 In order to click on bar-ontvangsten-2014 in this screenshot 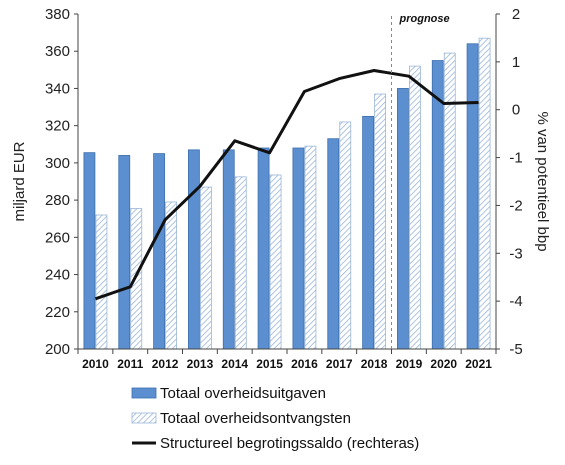, I will do `click(240, 263)`.